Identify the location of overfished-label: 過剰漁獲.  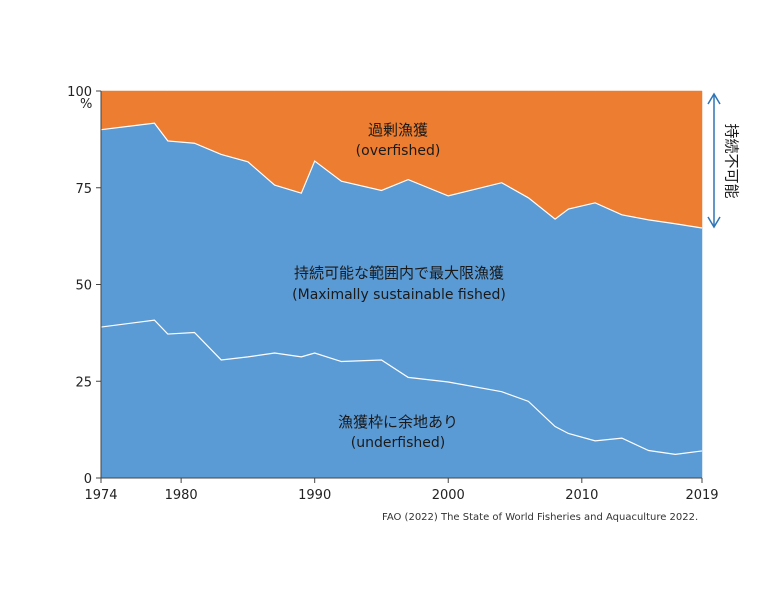
(398, 130).